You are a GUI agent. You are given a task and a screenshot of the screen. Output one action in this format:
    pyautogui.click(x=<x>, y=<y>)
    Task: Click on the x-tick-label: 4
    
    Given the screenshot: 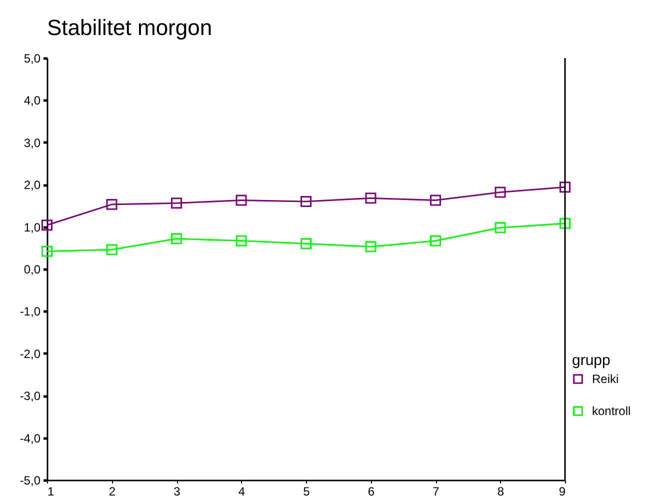 What is the action you would take?
    pyautogui.click(x=242, y=491)
    